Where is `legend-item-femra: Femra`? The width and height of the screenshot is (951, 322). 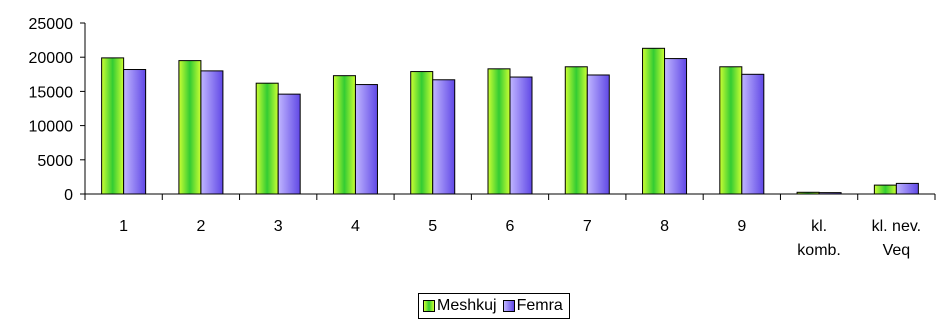
legend-item-femra: Femra is located at coordinates (532, 305).